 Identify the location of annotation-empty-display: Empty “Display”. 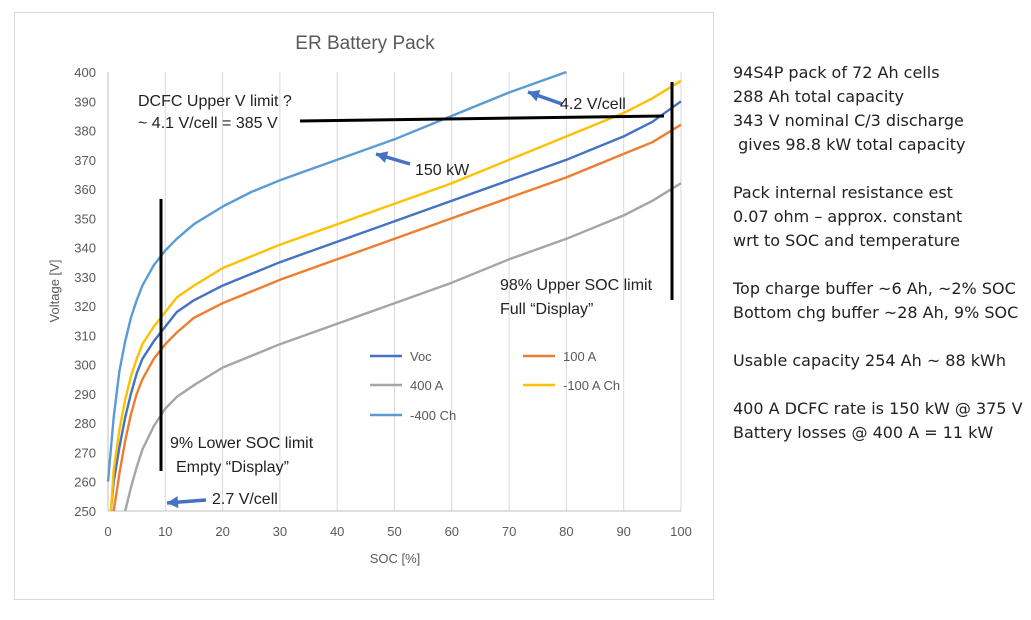
(232, 467).